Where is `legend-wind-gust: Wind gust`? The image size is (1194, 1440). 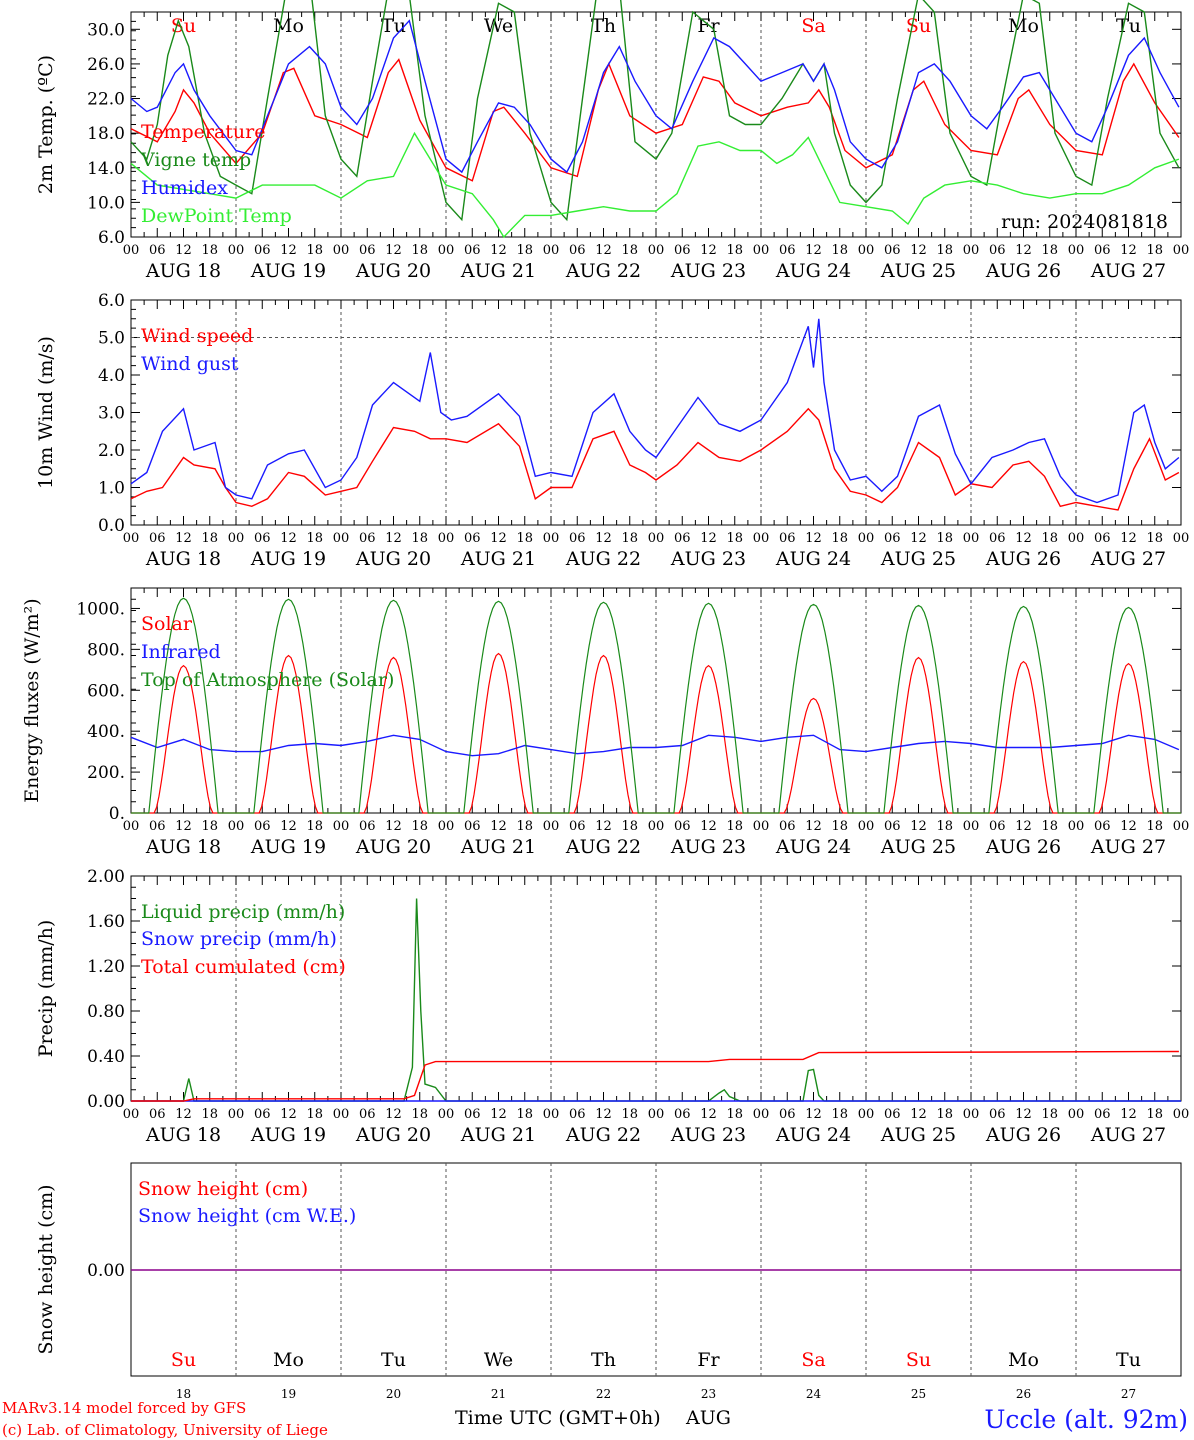
legend-wind-gust: Wind gust is located at coordinates (190, 364).